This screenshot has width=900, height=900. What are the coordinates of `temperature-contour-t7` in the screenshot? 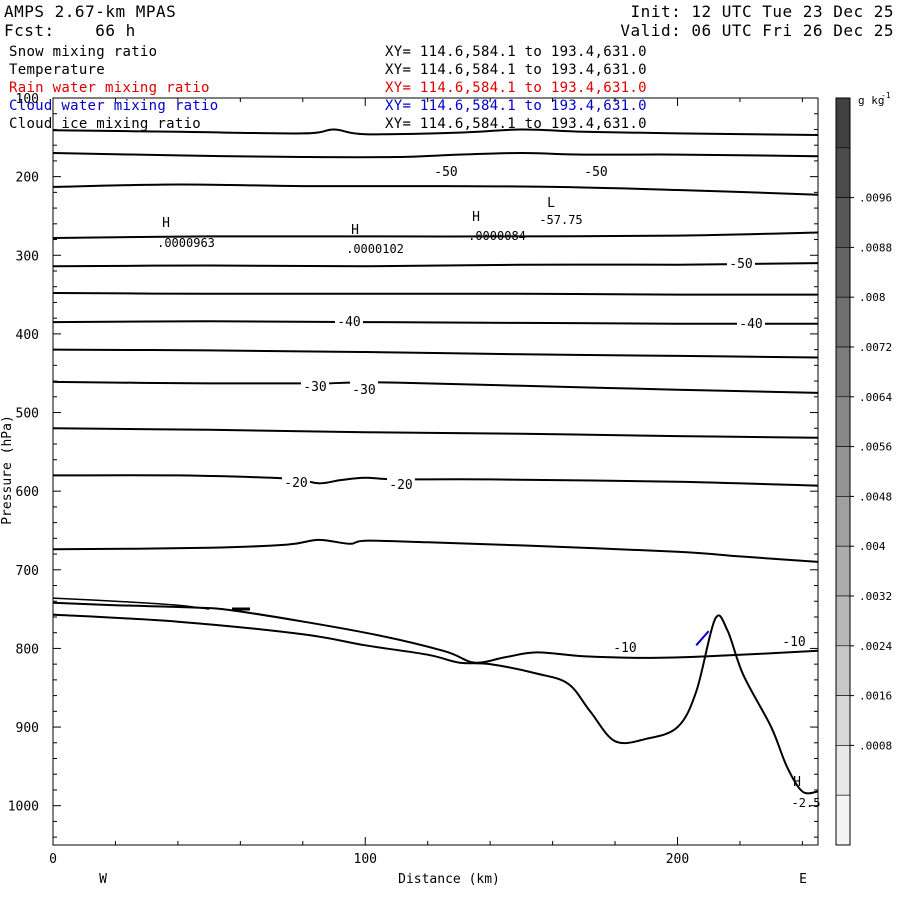 It's located at (435, 322).